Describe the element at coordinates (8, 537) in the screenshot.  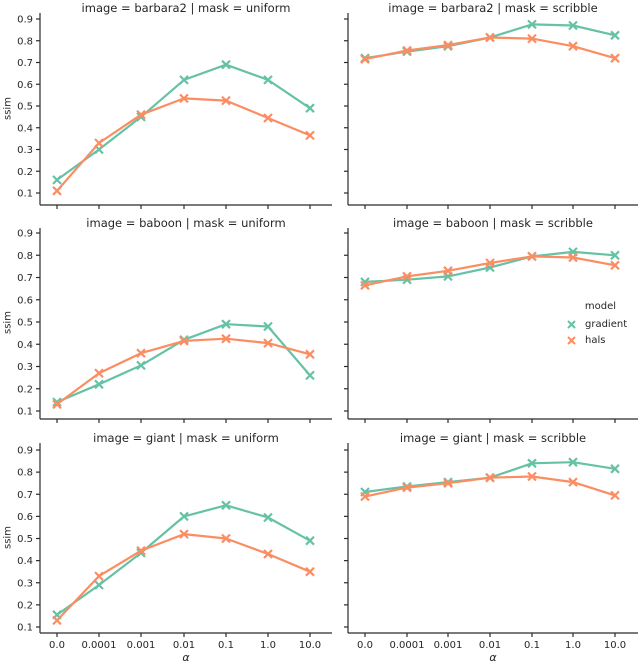
I see `y-axis-label-row3: ssim` at that location.